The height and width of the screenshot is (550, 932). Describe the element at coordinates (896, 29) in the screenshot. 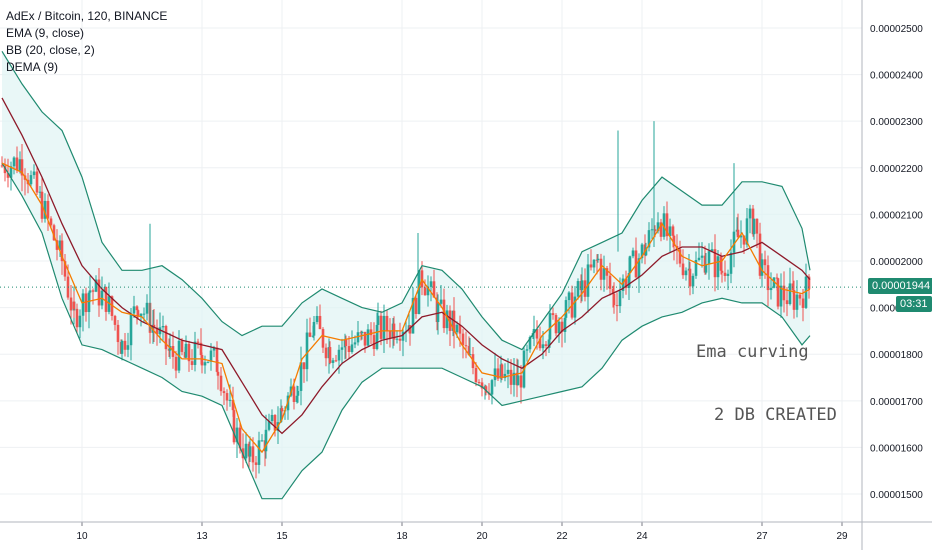

I see `y-tick-label: 0.00002500` at that location.